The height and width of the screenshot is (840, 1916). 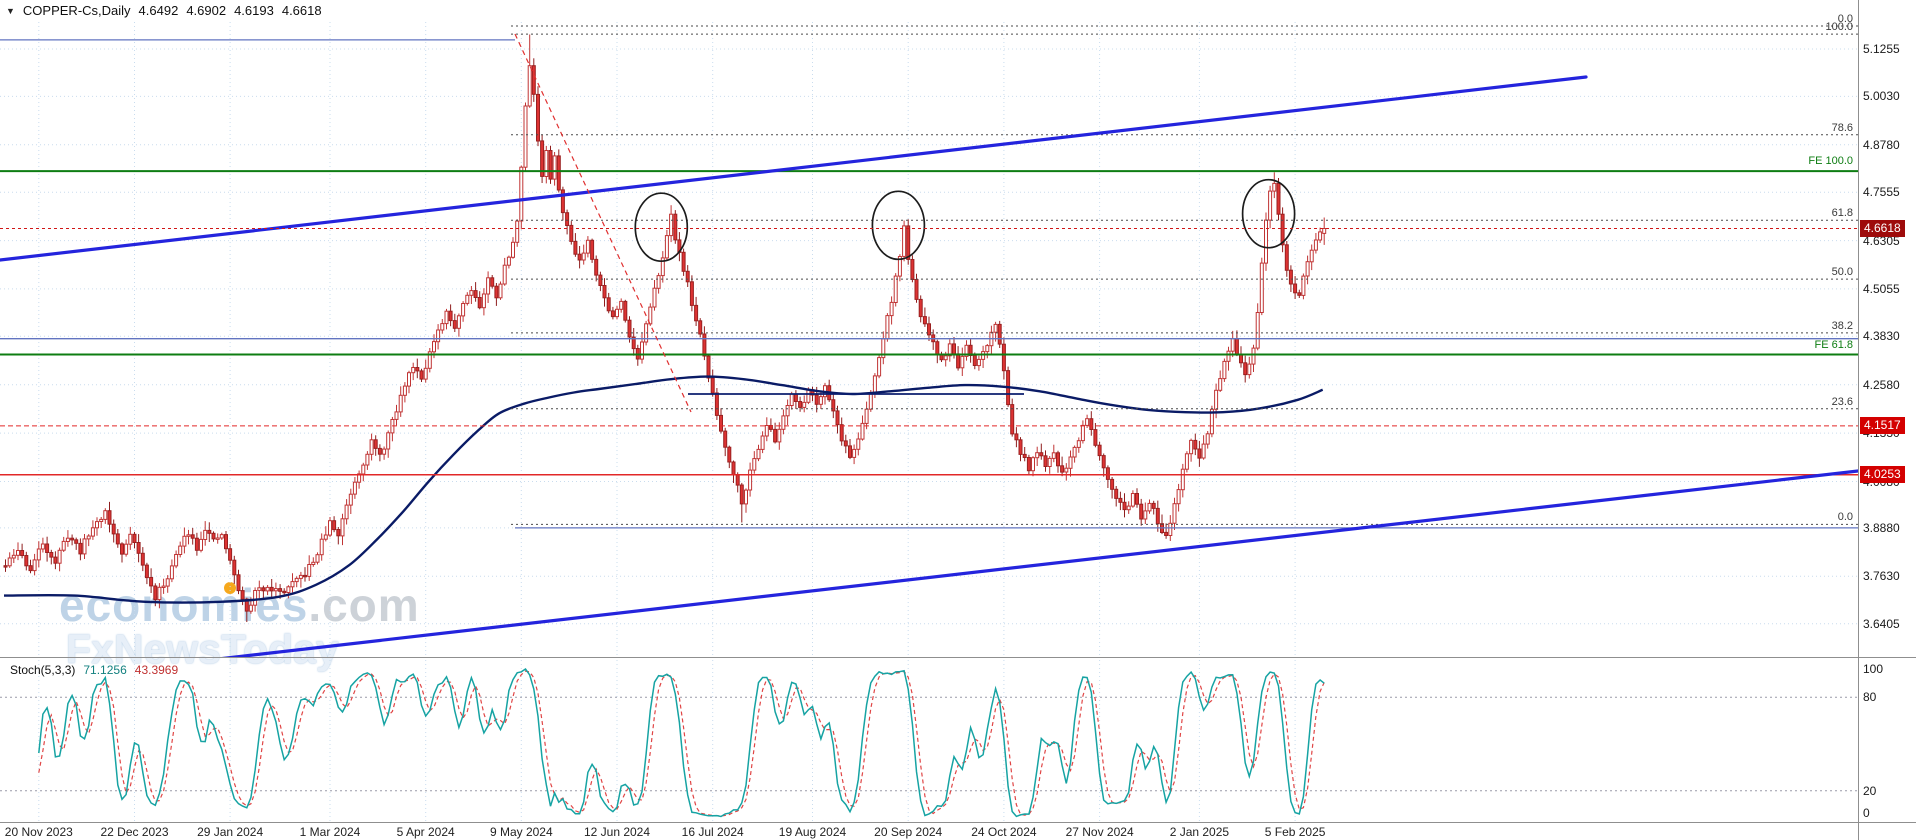 What do you see at coordinates (1842, 213) in the screenshot?
I see `fib-level-label: 61.8` at bounding box center [1842, 213].